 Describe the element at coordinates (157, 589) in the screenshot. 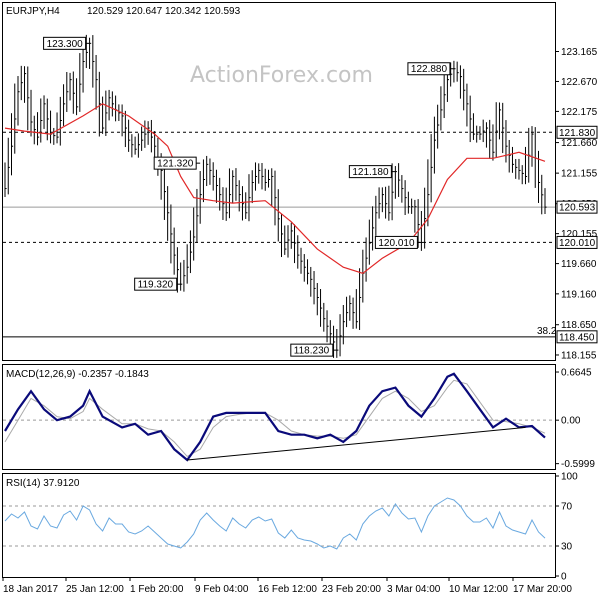

I see `x-tick-label: 1 Feb 20:00` at that location.